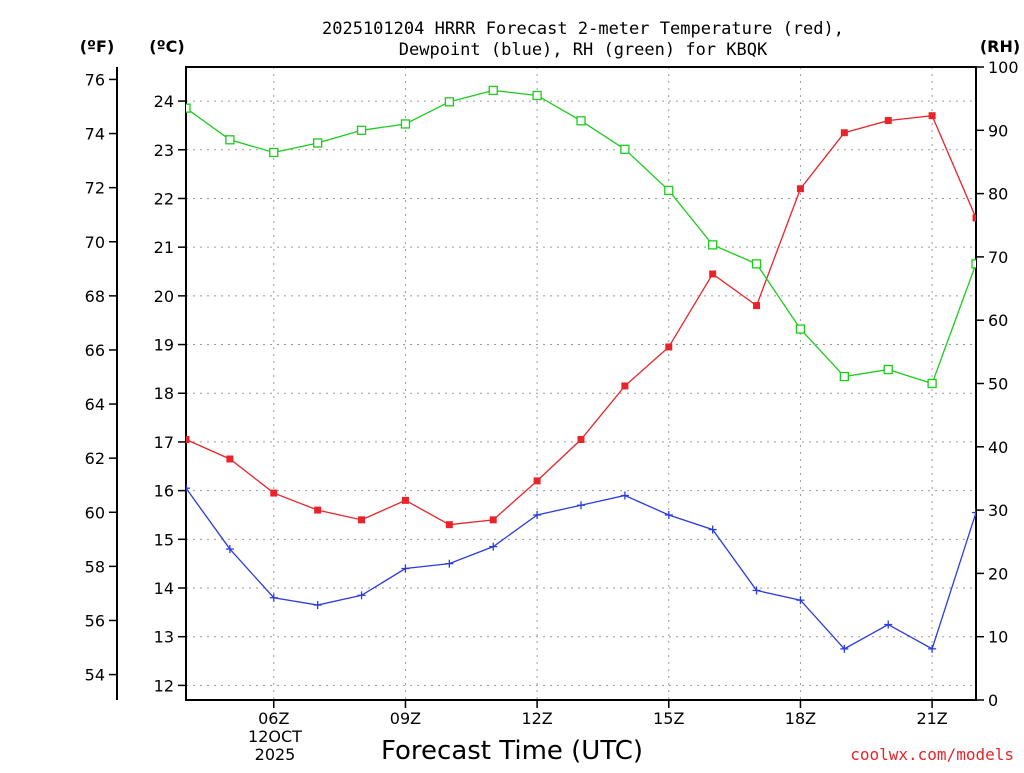 The height and width of the screenshot is (773, 1024). Describe the element at coordinates (164, 442) in the screenshot. I see `celsius-tick-label: 17` at that location.